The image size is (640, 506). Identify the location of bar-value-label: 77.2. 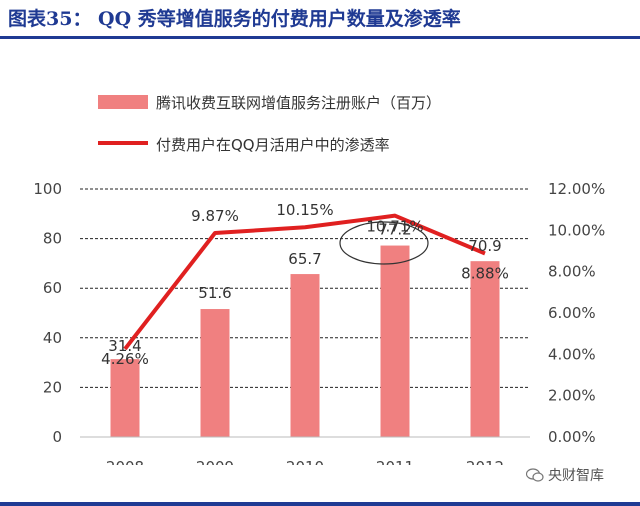
(394, 230).